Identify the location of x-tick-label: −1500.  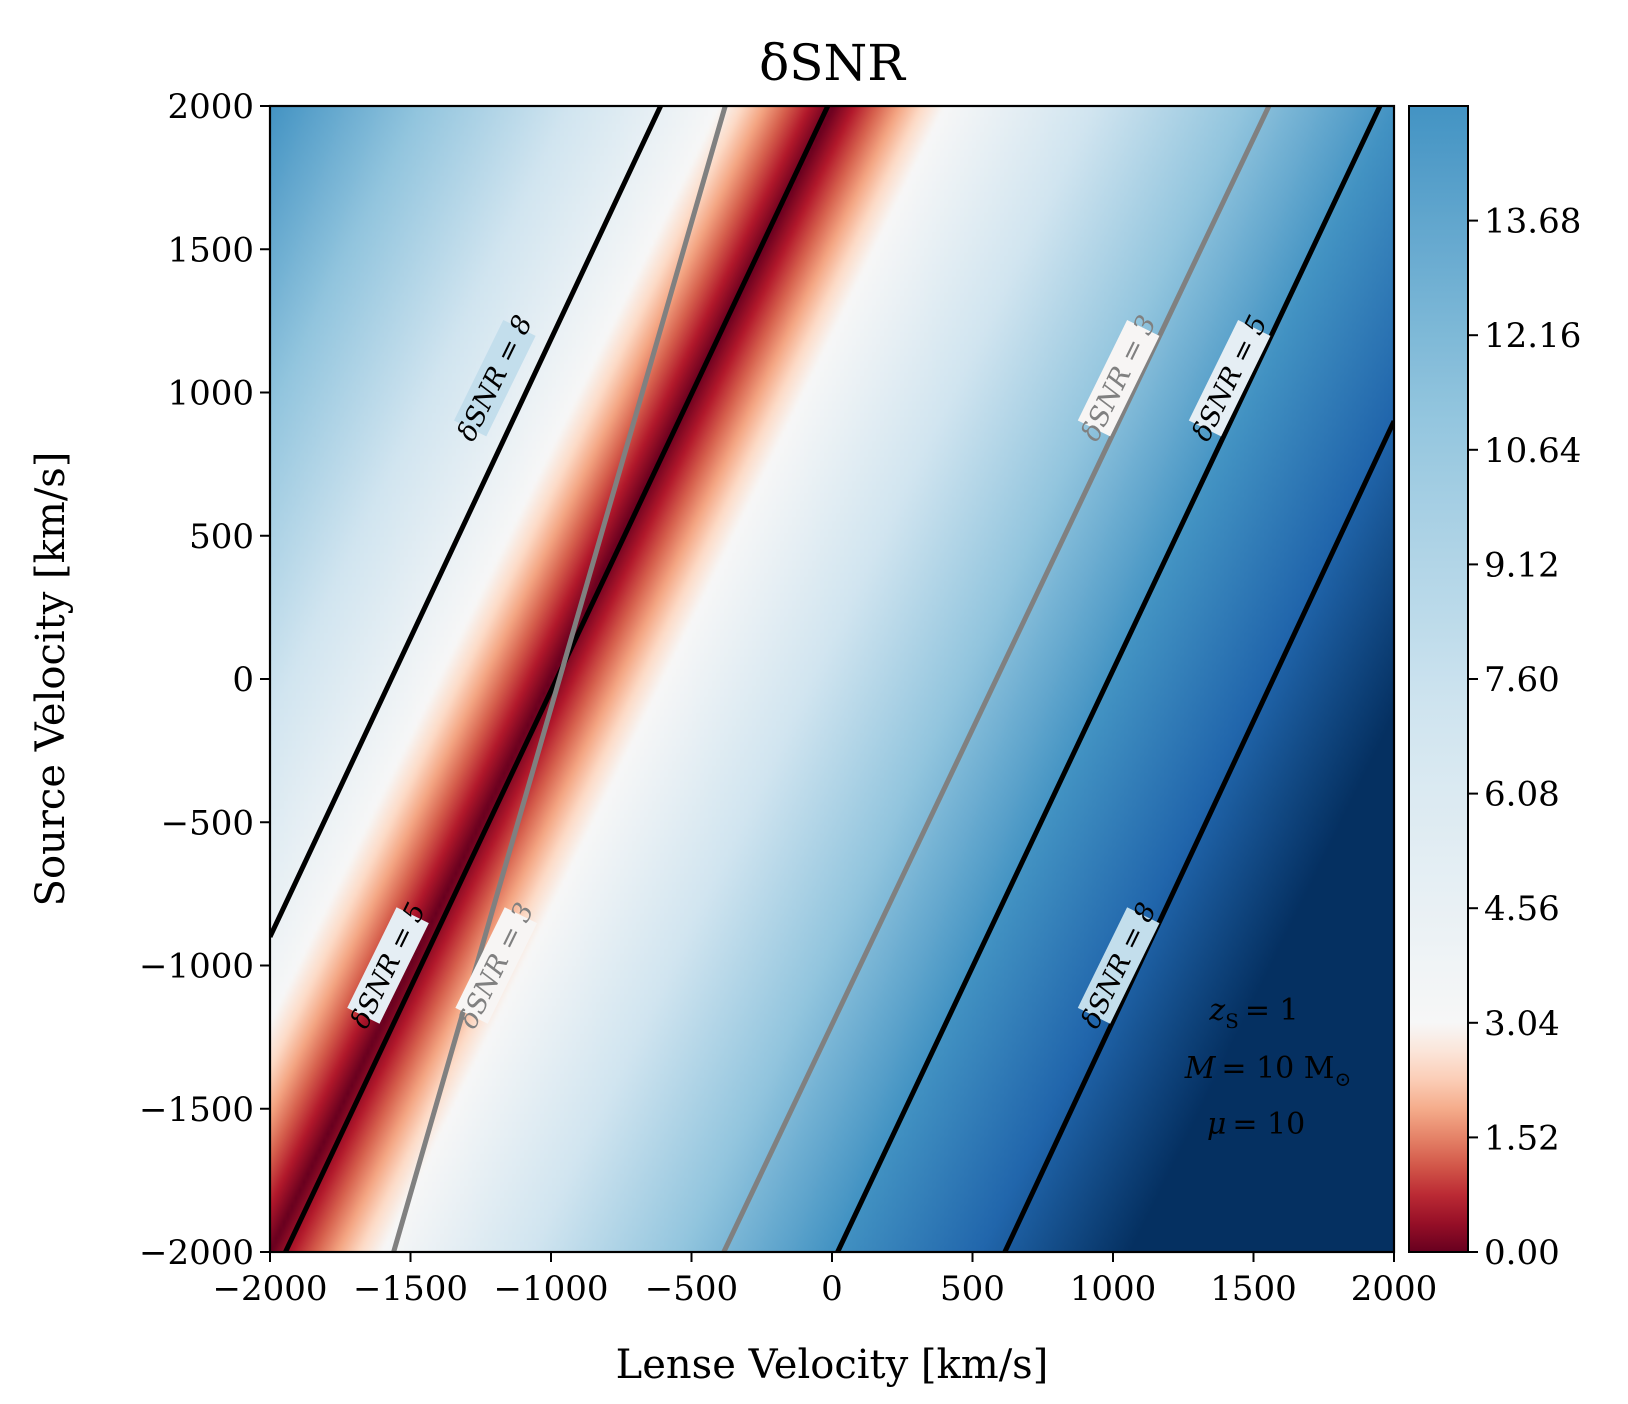
(410, 1289).